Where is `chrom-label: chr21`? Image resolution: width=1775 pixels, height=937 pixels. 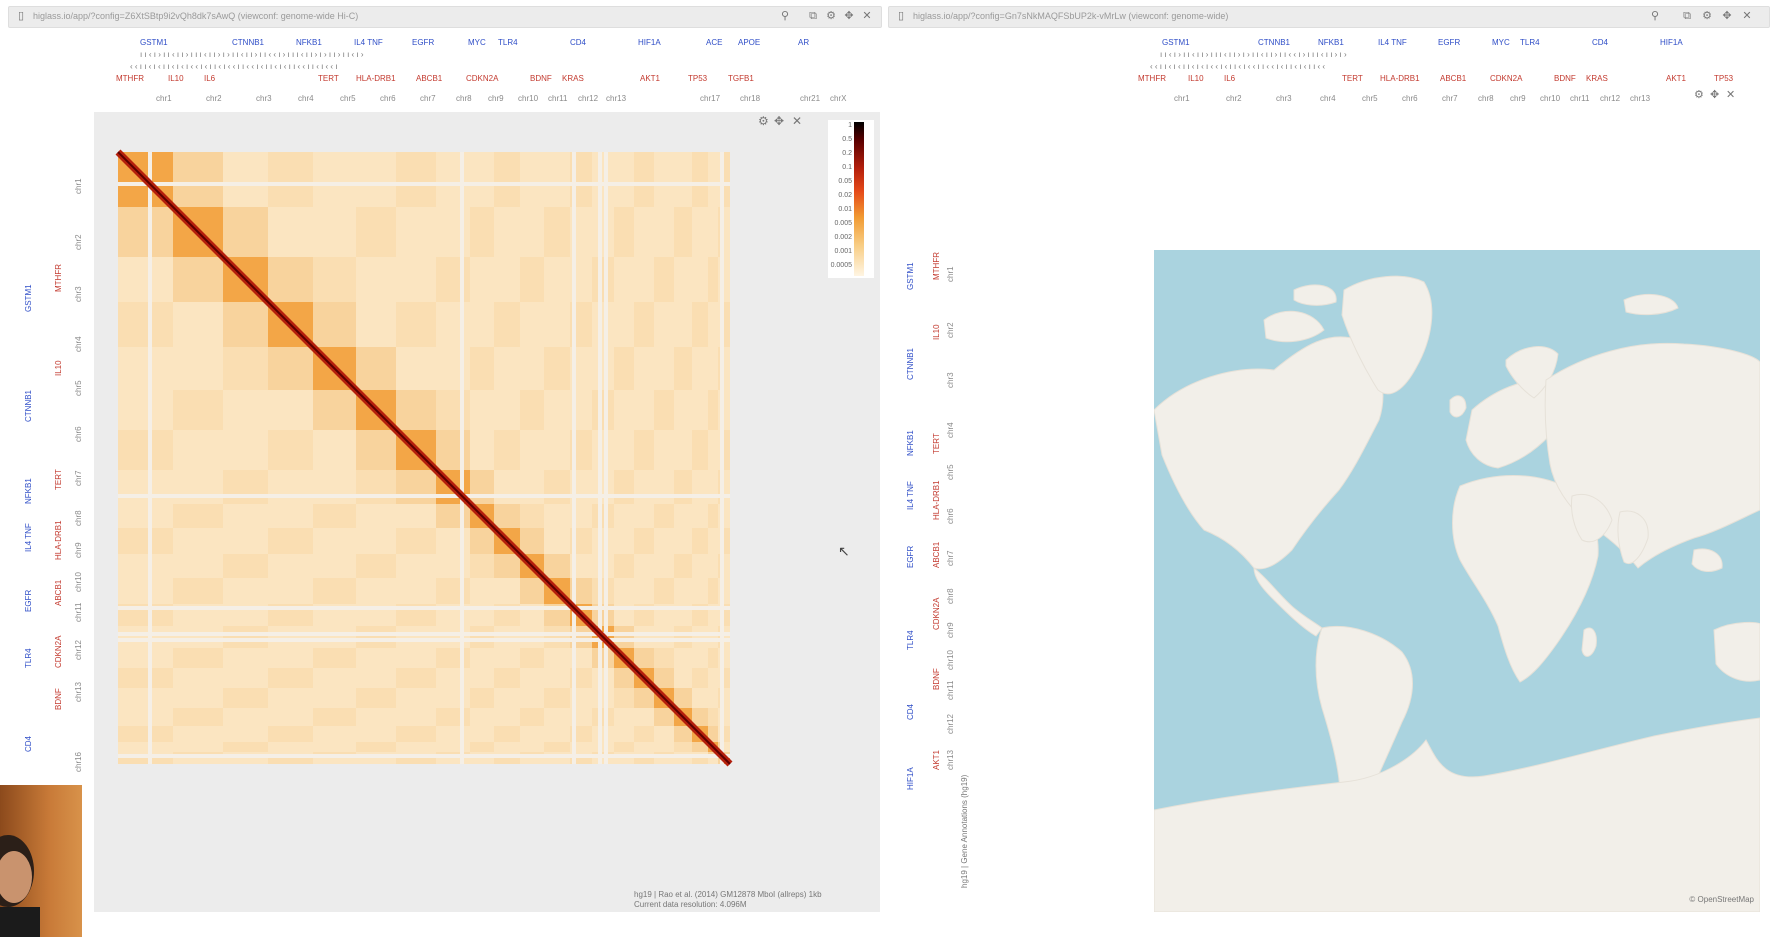 chrom-label: chr21 is located at coordinates (810, 98).